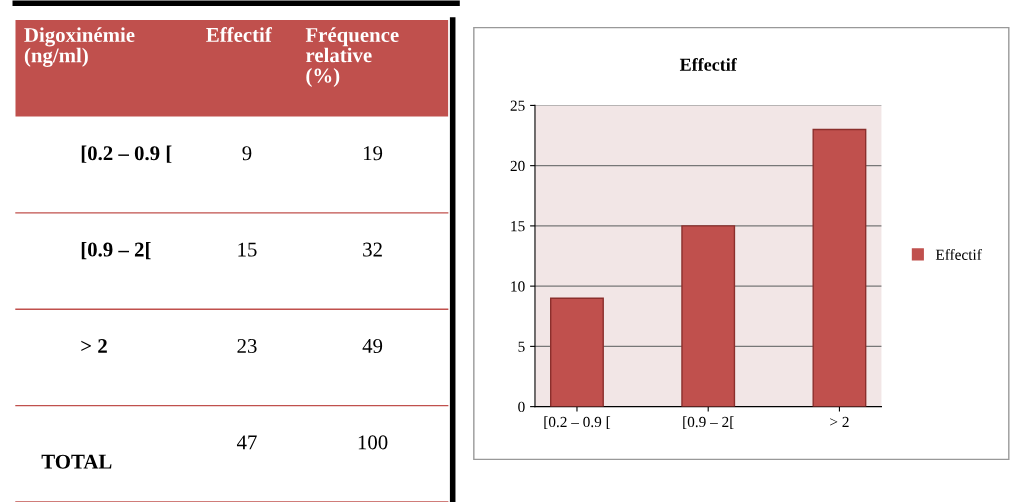 The width and height of the screenshot is (1019, 502). Describe the element at coordinates (521, 407) in the screenshot. I see `y-tick-label: 0` at that location.